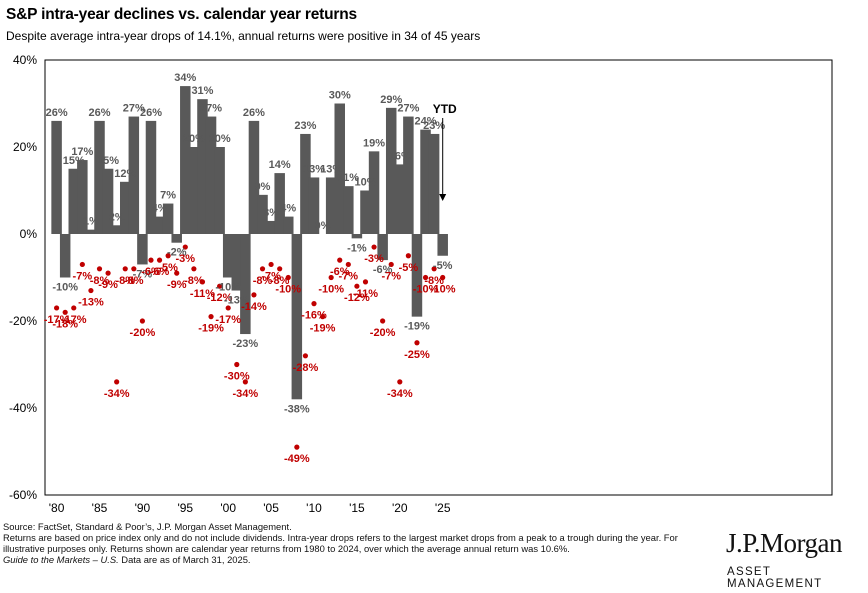 This screenshot has height=593, width=868. What do you see at coordinates (400, 508) in the screenshot?
I see `x-tick-label: '20` at bounding box center [400, 508].